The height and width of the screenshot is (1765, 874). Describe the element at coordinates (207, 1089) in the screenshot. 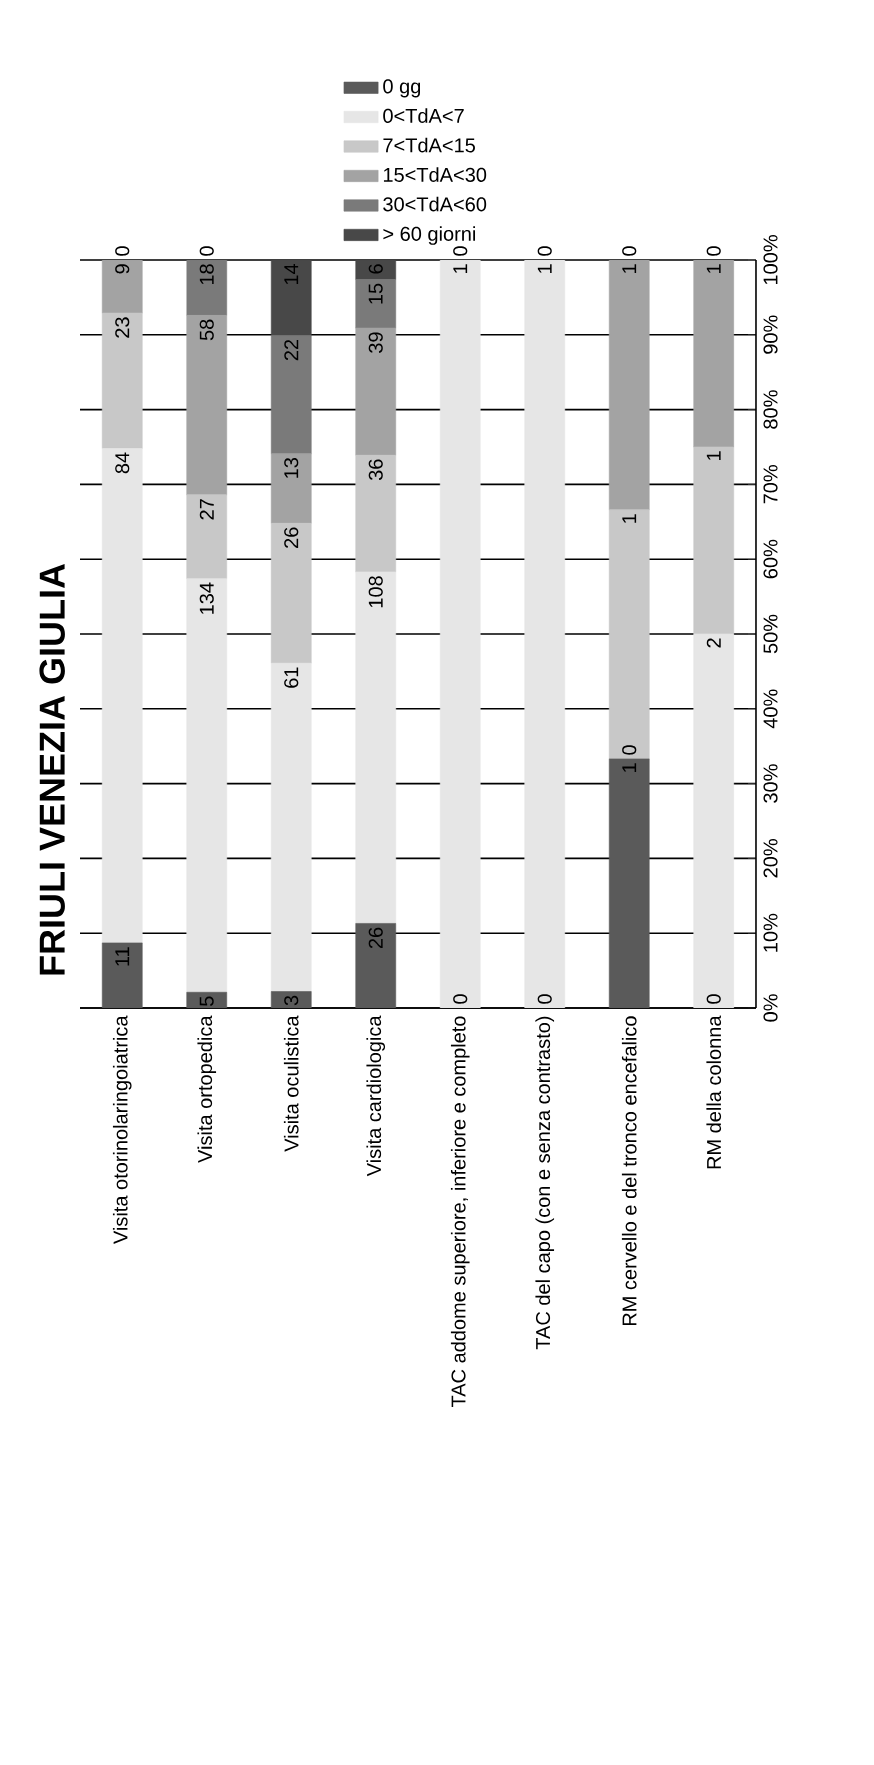

I see `x-tick-label: Visita ortopedica` at that location.